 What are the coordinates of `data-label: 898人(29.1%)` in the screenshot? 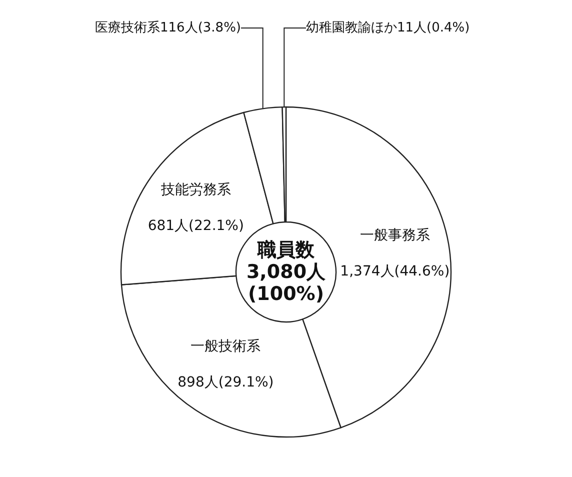 It's located at (226, 382).